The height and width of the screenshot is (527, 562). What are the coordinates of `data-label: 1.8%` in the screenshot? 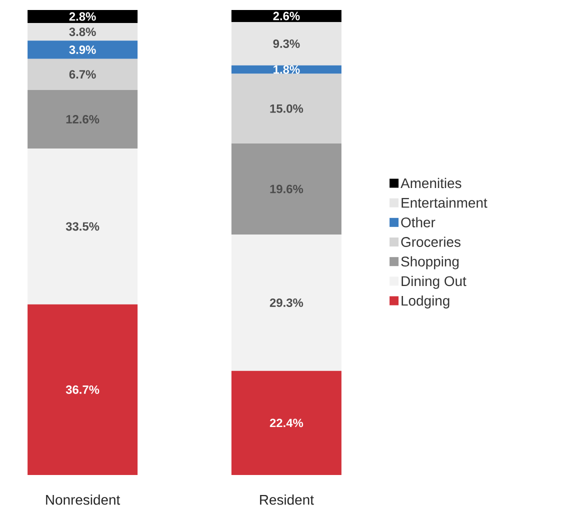 It's located at (287, 69).